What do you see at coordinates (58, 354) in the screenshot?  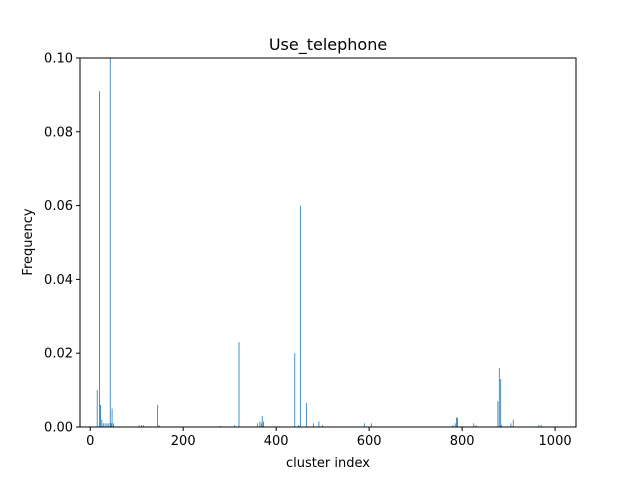 I see `y-tick-label-1: 0.02` at bounding box center [58, 354].